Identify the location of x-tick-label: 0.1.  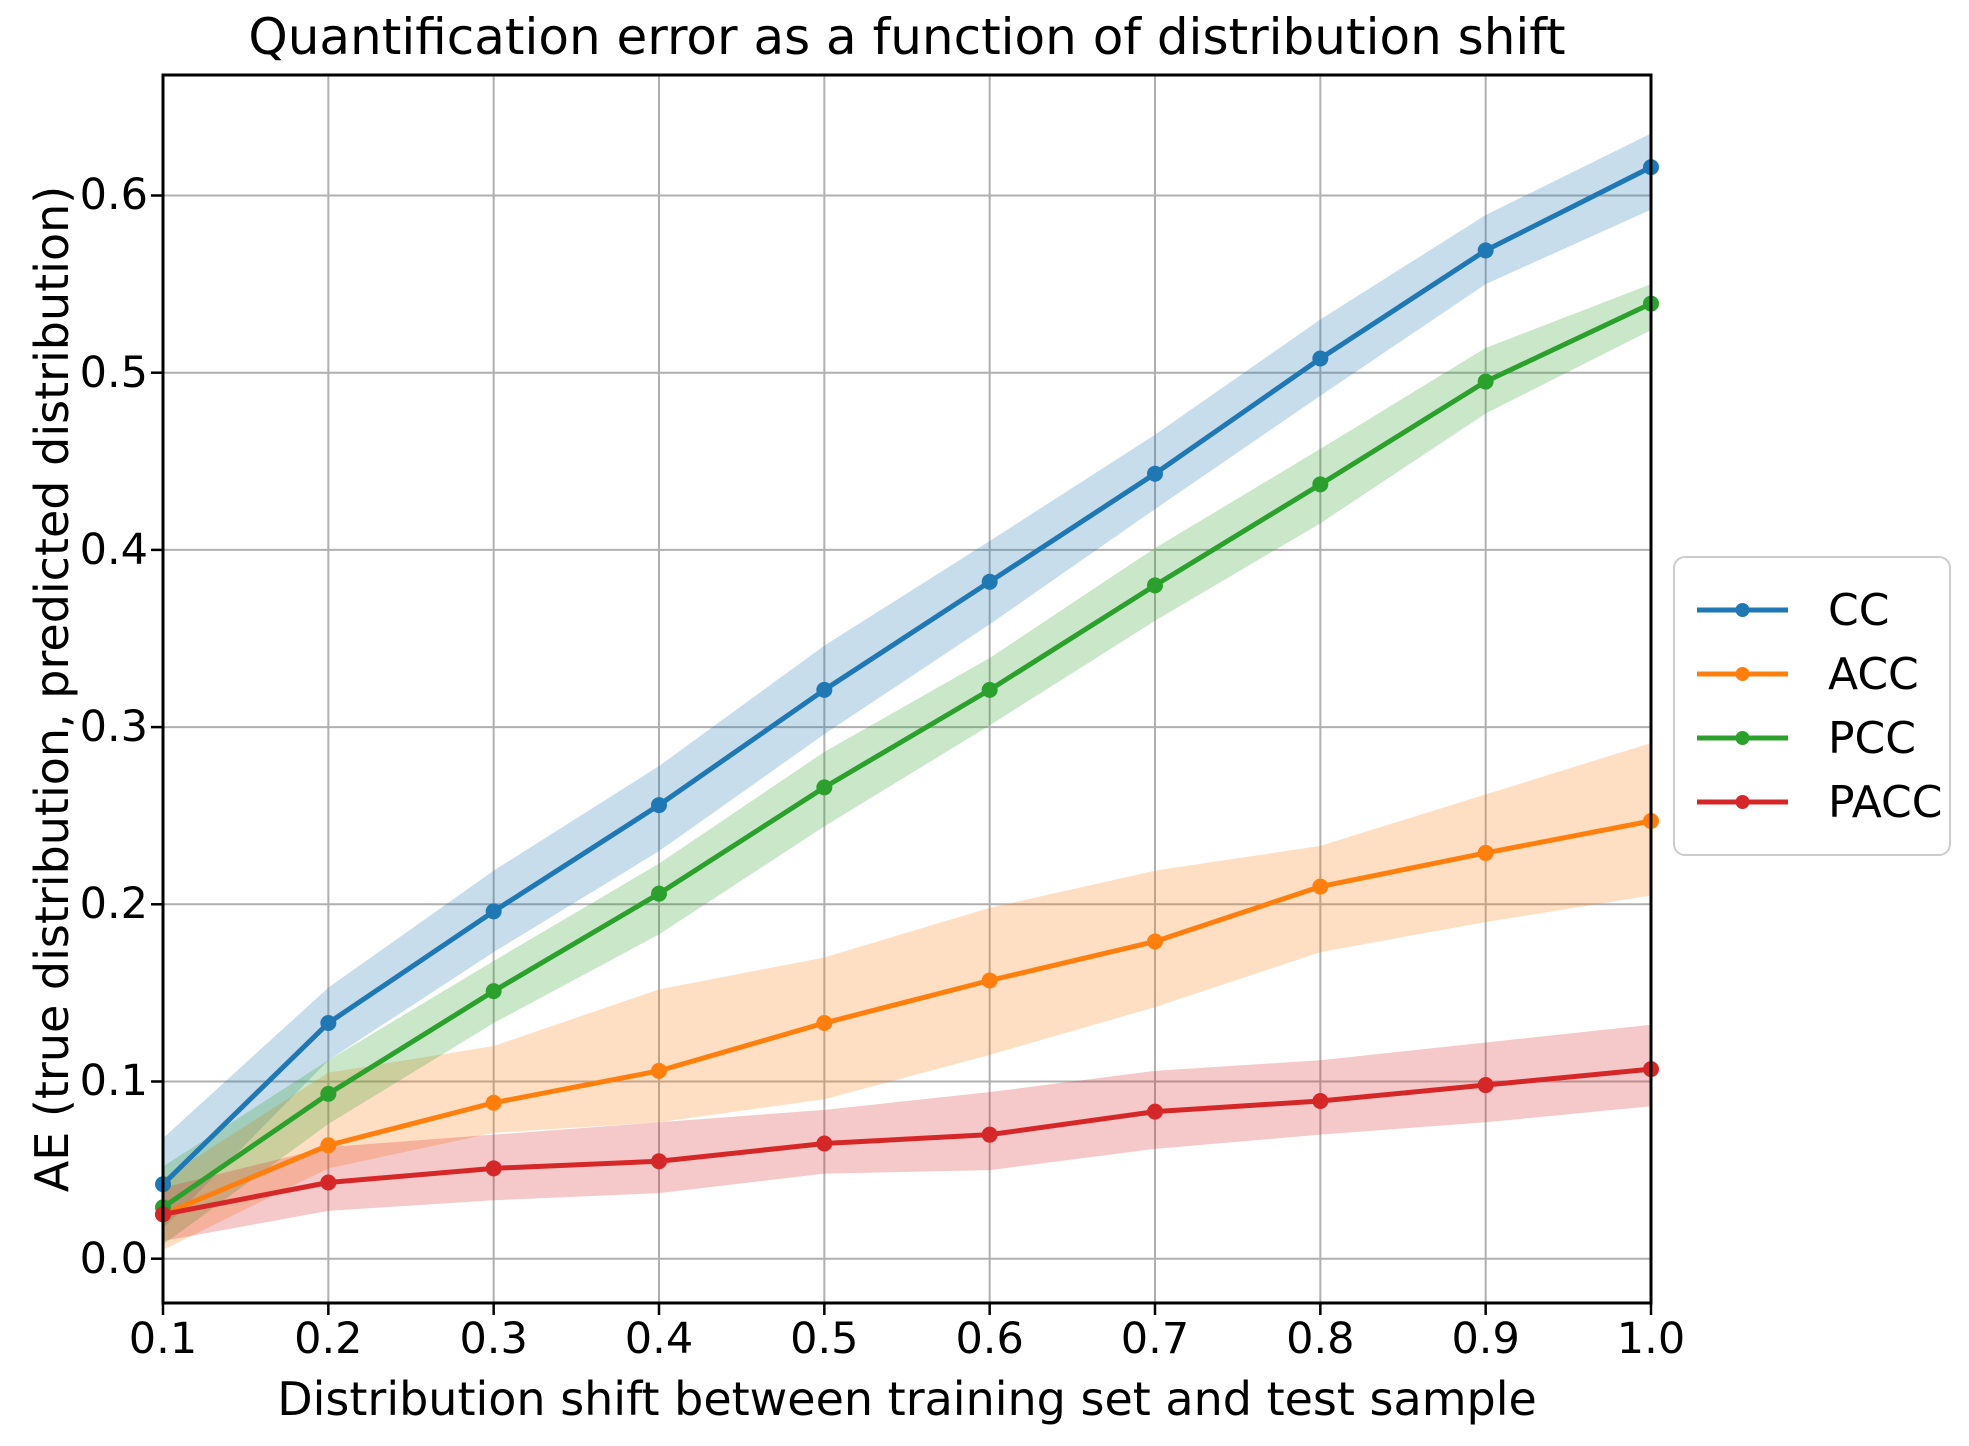
(163, 1339).